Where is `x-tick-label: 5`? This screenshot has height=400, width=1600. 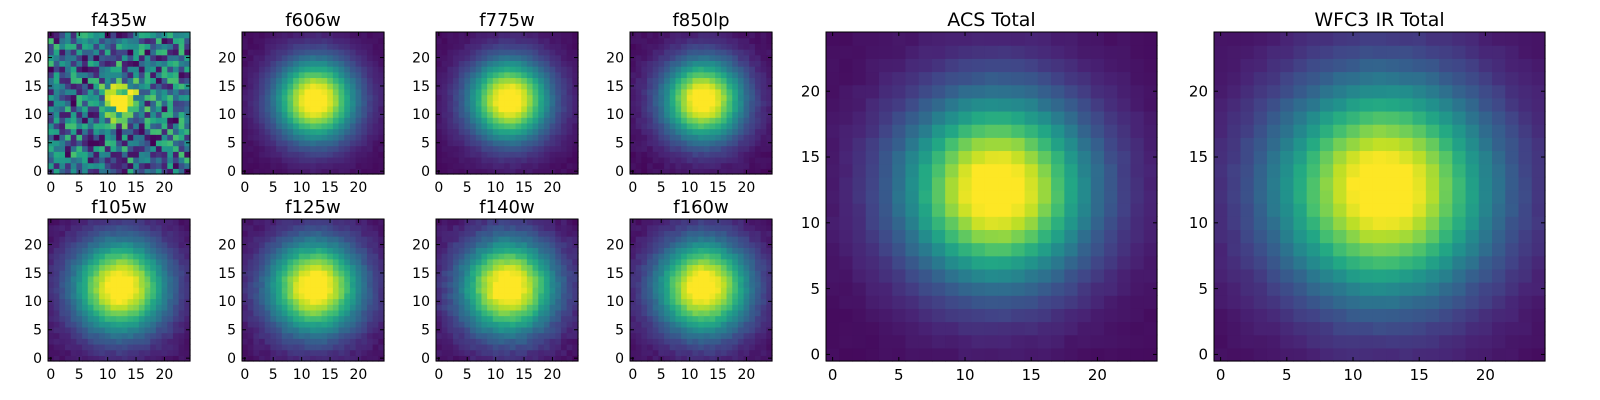
x-tick-label: 5 is located at coordinates (273, 375).